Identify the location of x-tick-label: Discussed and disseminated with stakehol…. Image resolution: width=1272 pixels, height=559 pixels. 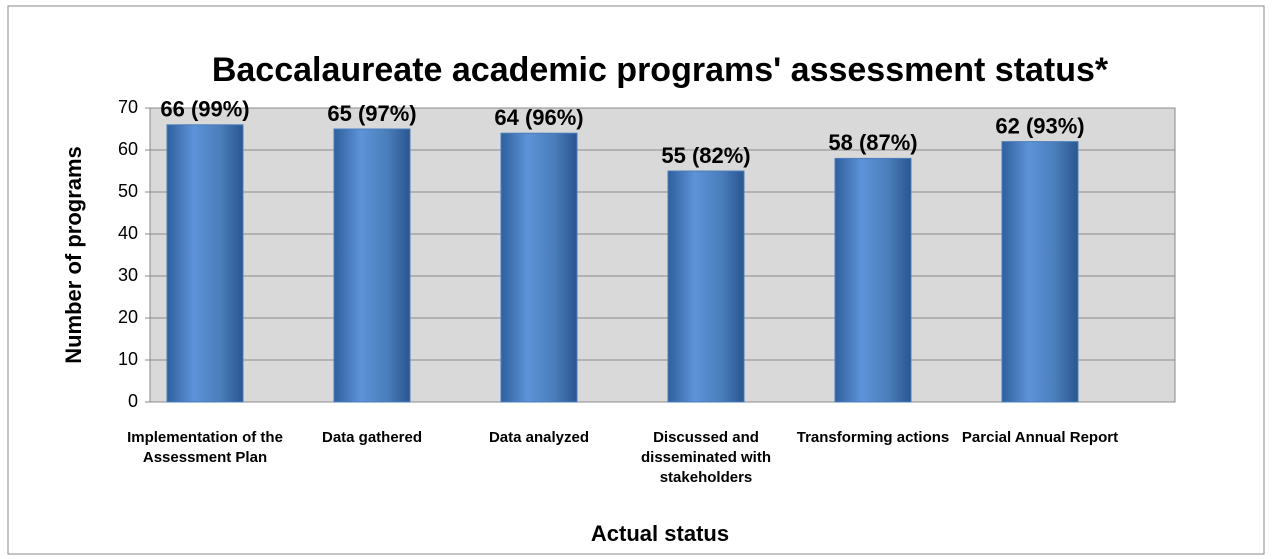
(706, 457).